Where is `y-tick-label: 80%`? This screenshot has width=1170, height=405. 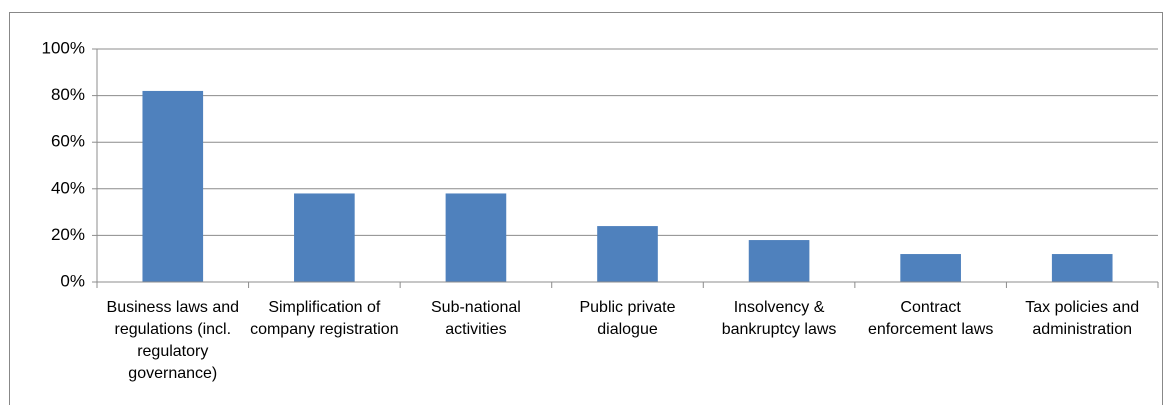 y-tick-label: 80% is located at coordinates (68, 94).